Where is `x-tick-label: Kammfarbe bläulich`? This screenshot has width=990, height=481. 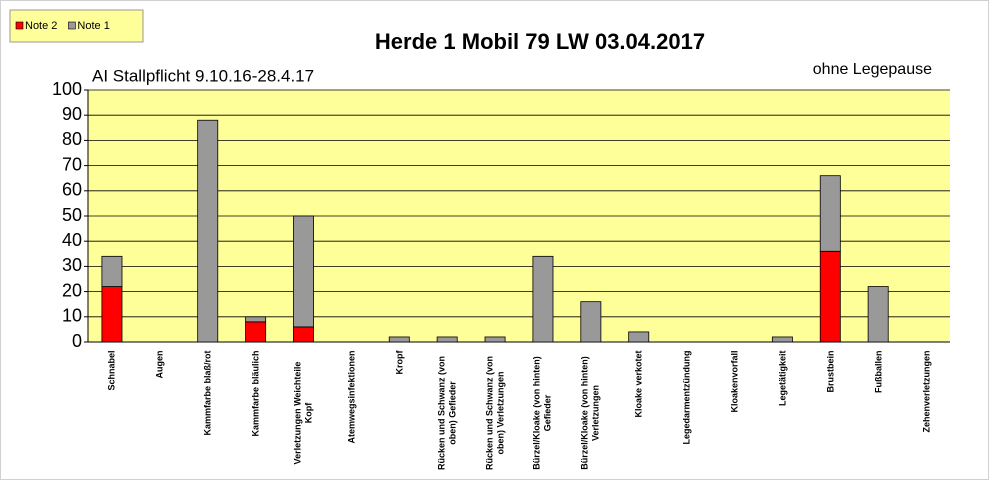 x-tick-label: Kammfarbe bläulich is located at coordinates (256, 412).